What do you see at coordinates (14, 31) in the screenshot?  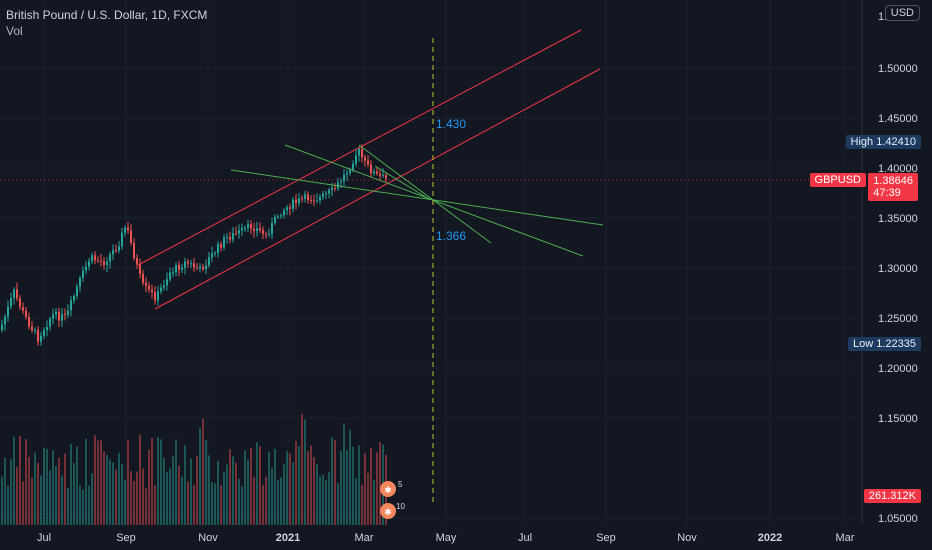 I see `volume-indicator-label: Vol` at bounding box center [14, 31].